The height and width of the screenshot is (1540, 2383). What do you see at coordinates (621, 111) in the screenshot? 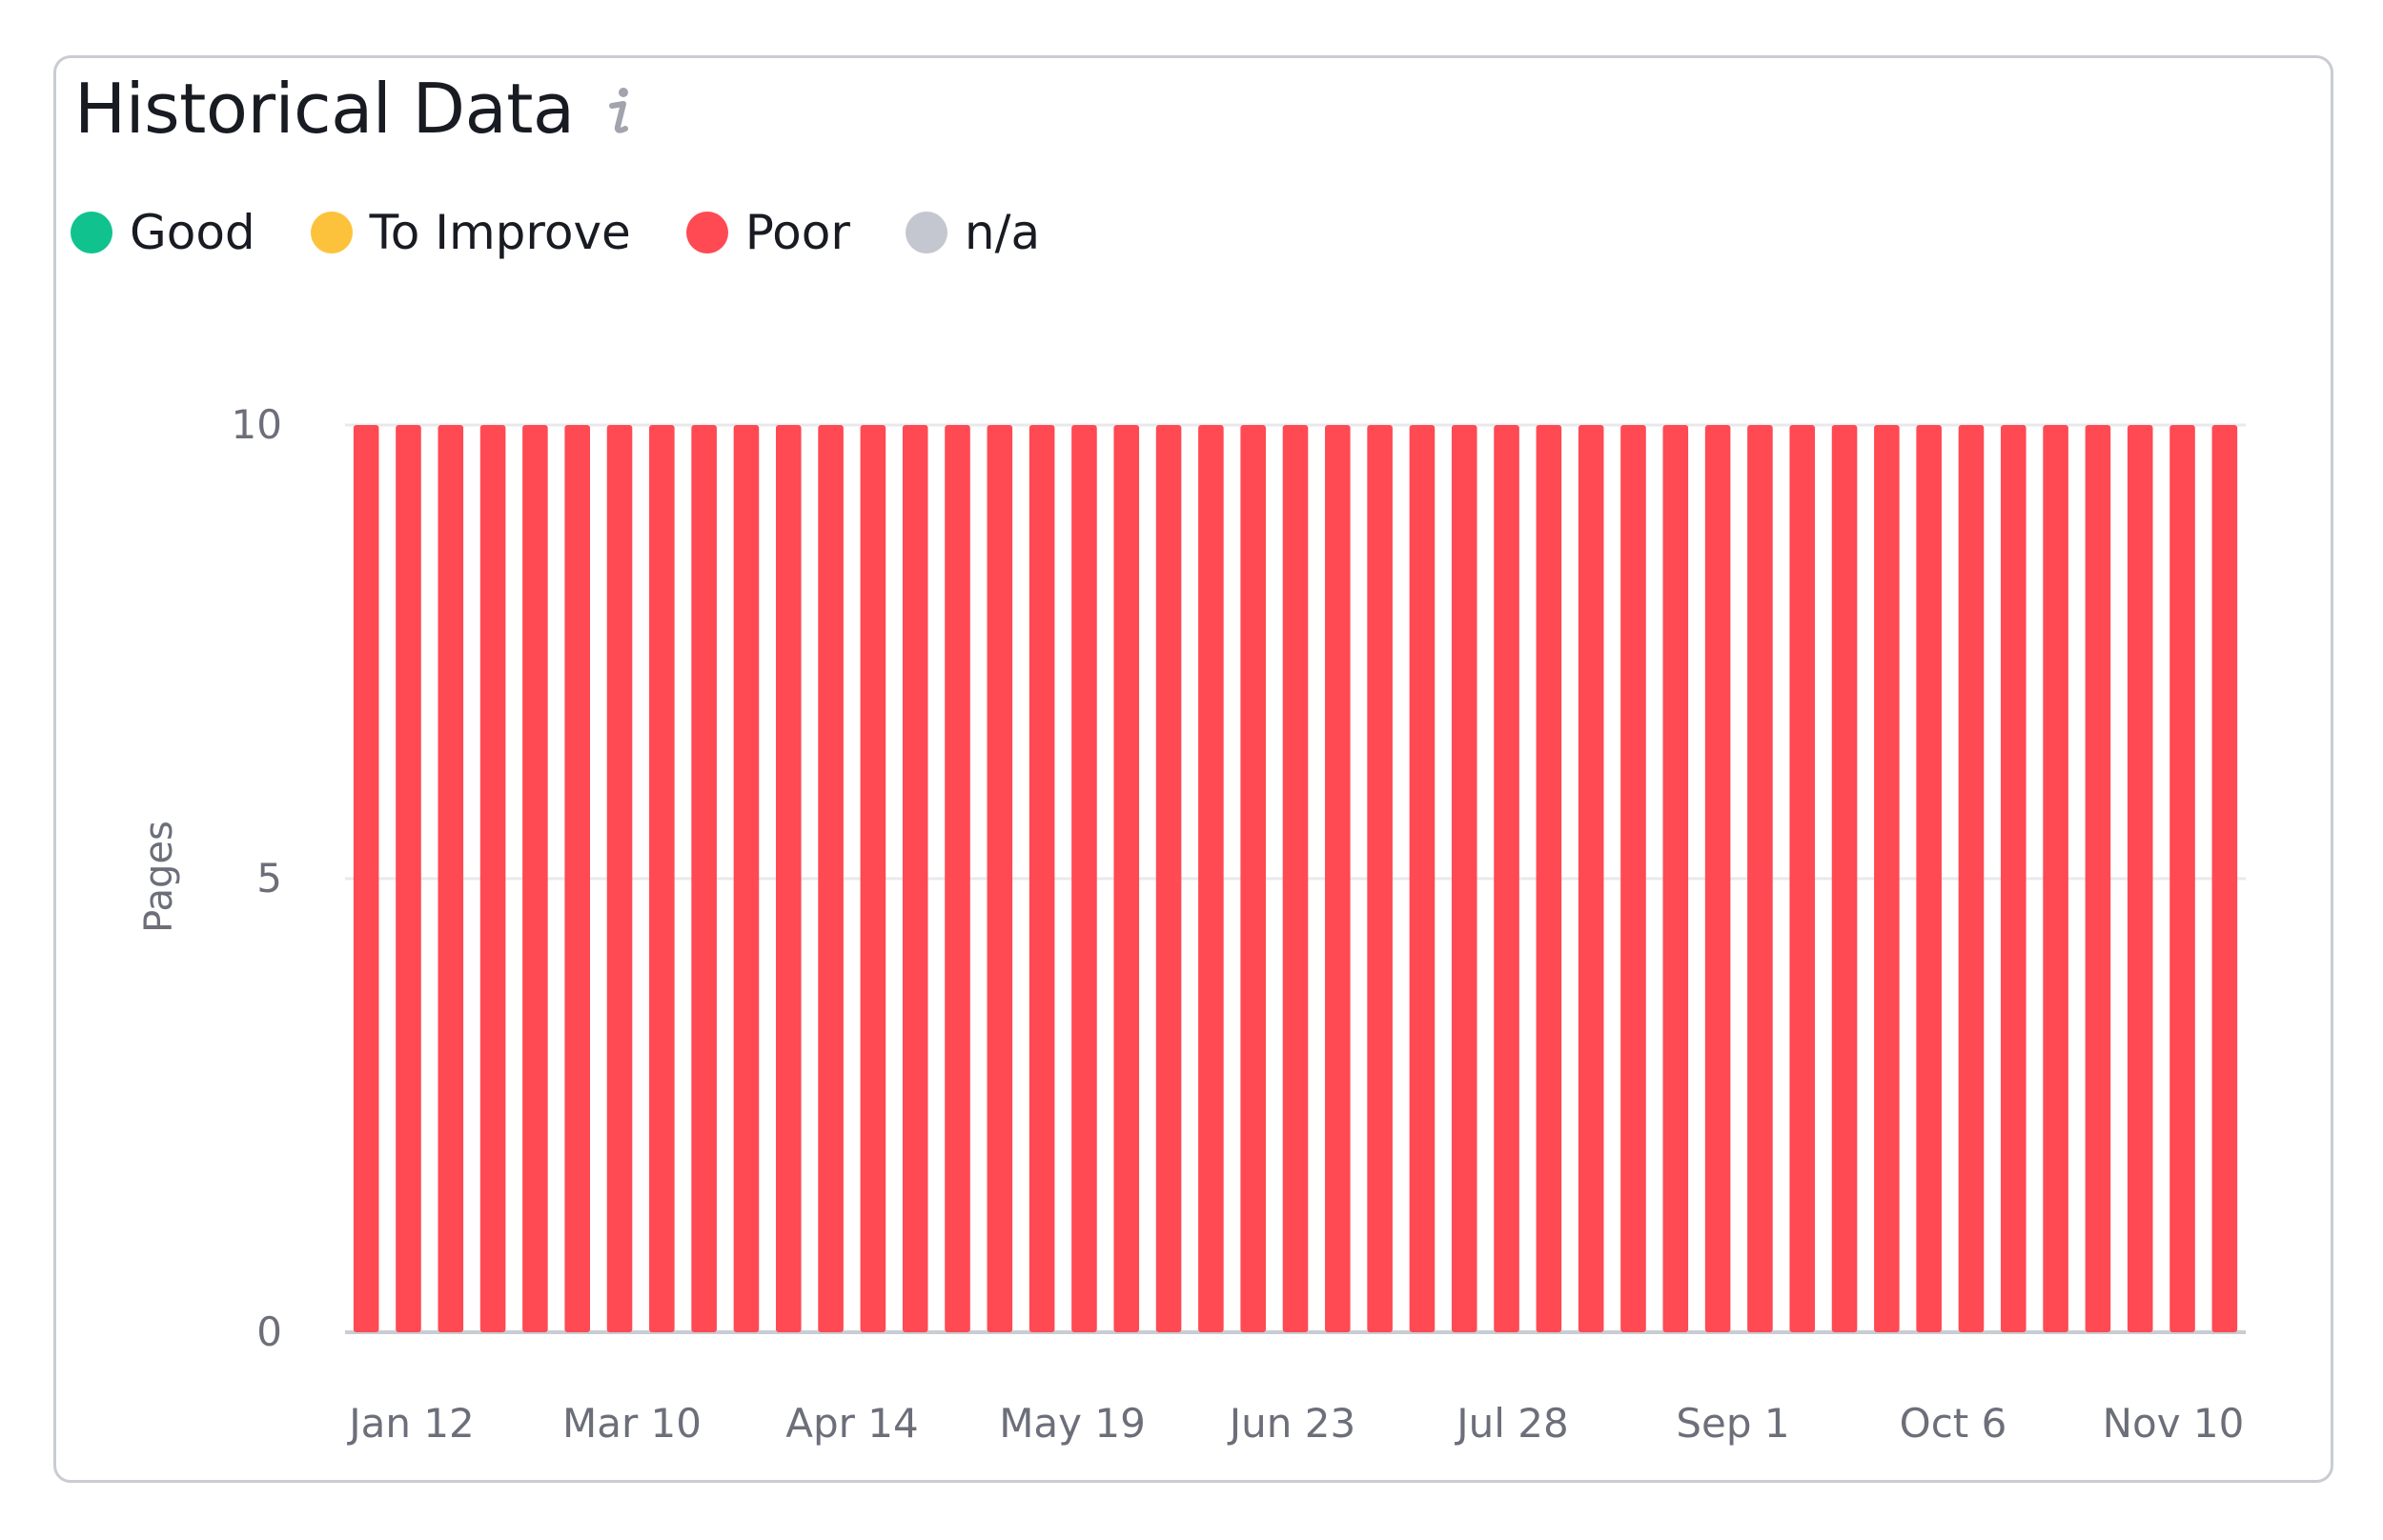
I see `info-icon` at bounding box center [621, 111].